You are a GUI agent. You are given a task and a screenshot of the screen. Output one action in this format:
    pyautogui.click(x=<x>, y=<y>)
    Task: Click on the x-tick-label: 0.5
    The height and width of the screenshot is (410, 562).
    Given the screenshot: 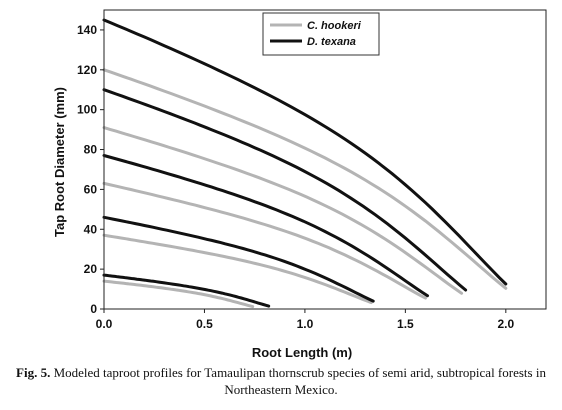 What is the action you would take?
    pyautogui.click(x=204, y=324)
    